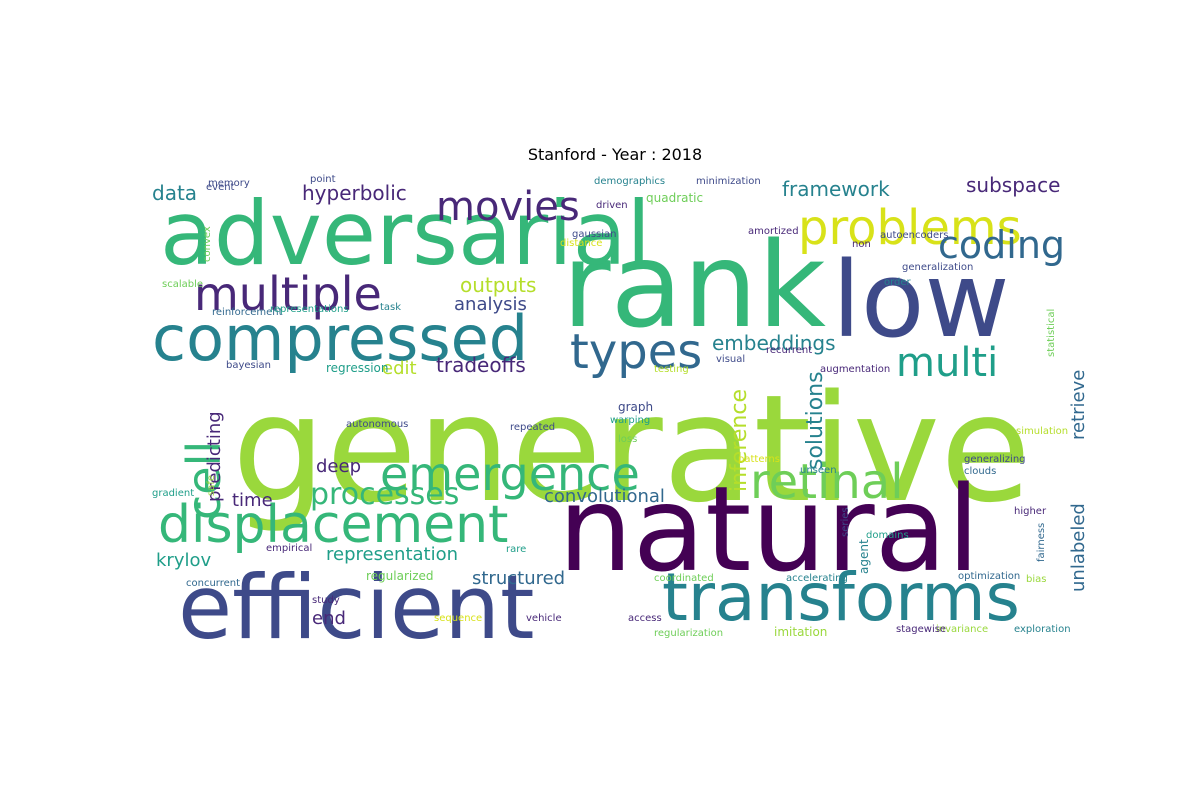  I want to click on cloud-word: safe, so click(211, 485).